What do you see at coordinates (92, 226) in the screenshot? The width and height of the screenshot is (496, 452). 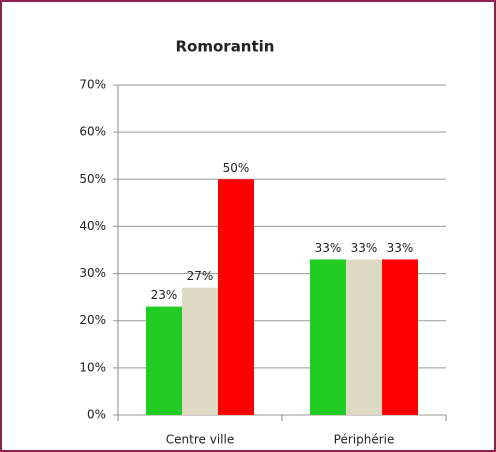 I see `y-tick-label: 40%` at bounding box center [92, 226].